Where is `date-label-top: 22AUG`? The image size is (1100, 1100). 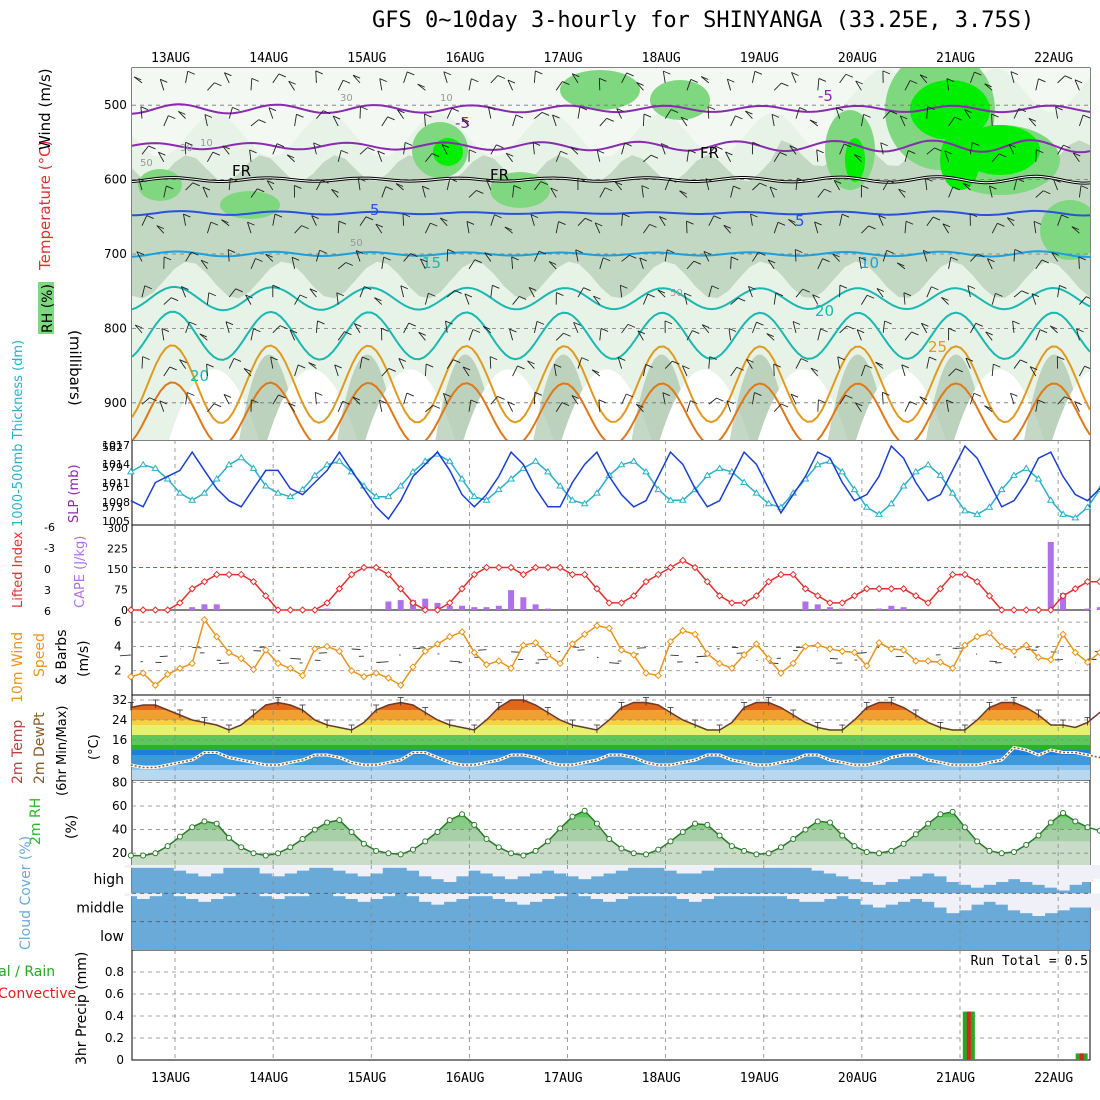 date-label-top: 22AUG is located at coordinates (1053, 58).